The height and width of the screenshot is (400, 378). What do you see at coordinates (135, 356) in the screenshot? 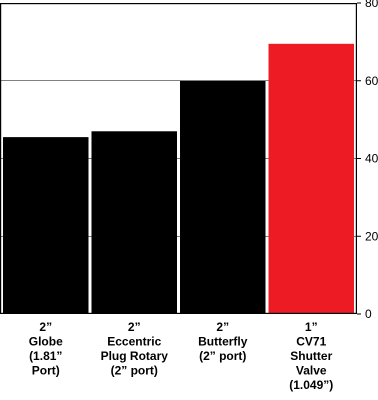
I see `x-category-label-line: Plug Rotary` at bounding box center [135, 356].